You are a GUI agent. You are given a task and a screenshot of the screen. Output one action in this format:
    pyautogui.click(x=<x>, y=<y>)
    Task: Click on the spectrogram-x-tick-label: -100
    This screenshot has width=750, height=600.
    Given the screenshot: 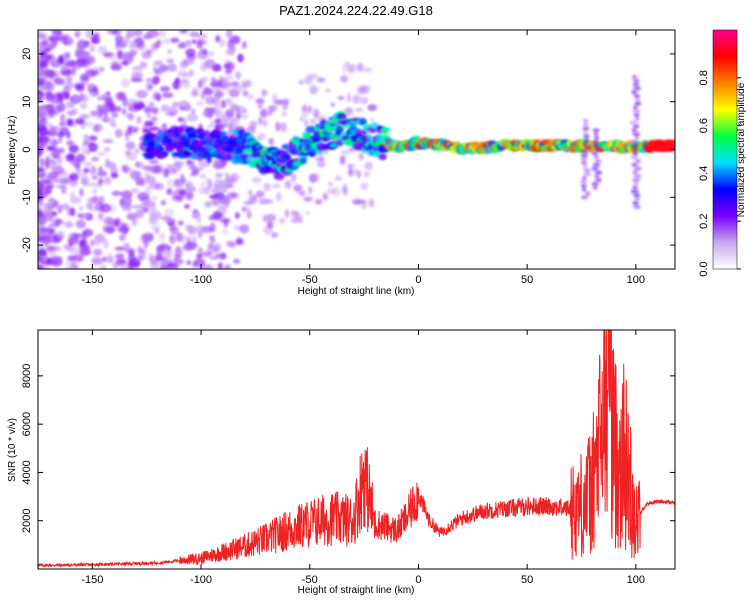 What is the action you would take?
    pyautogui.click(x=201, y=280)
    